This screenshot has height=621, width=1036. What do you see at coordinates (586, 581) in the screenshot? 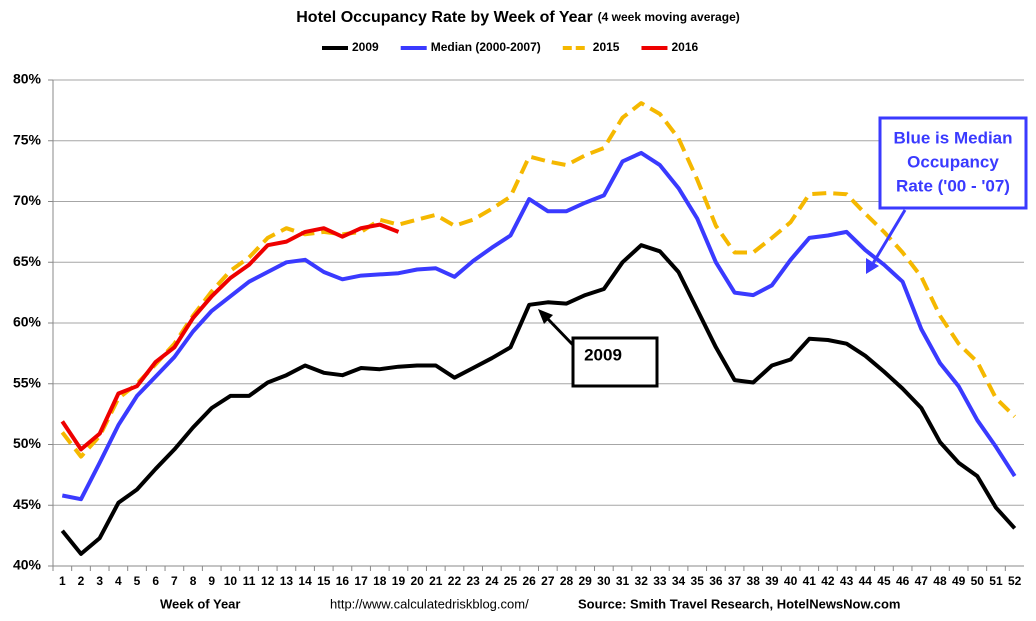
I see `x-tick-label: 29` at bounding box center [586, 581].